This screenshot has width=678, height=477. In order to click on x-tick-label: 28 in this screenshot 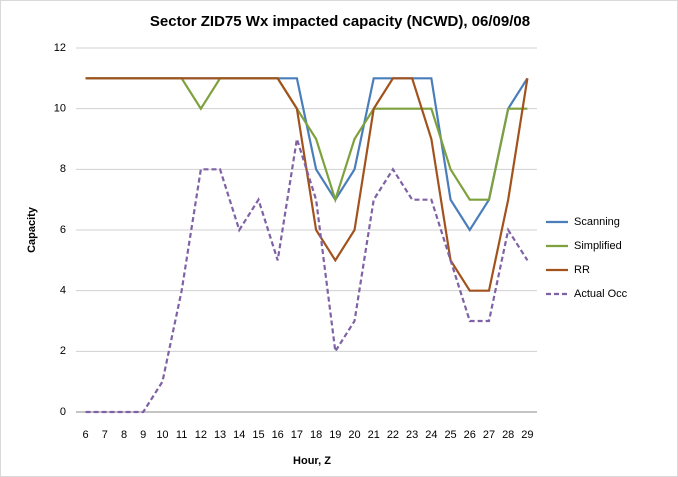, I will do `click(508, 435)`.